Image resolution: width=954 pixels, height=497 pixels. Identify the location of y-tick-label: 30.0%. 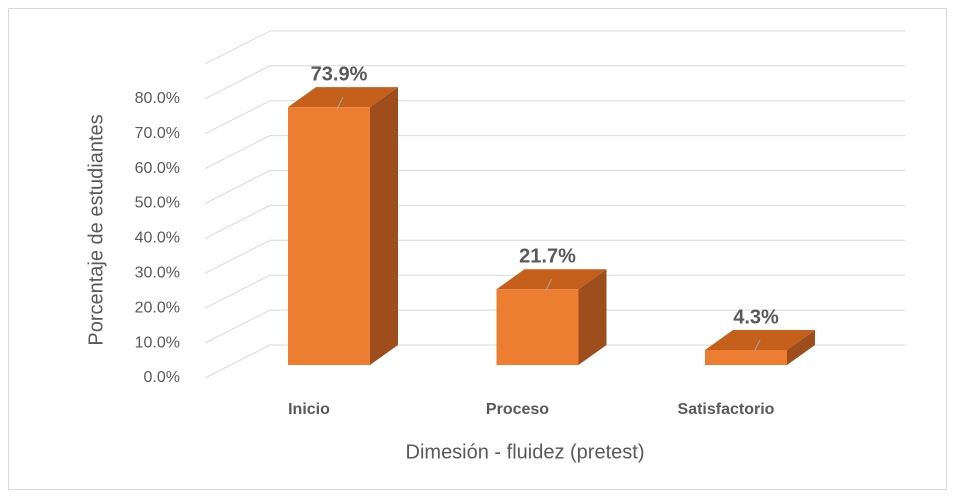
(157, 273).